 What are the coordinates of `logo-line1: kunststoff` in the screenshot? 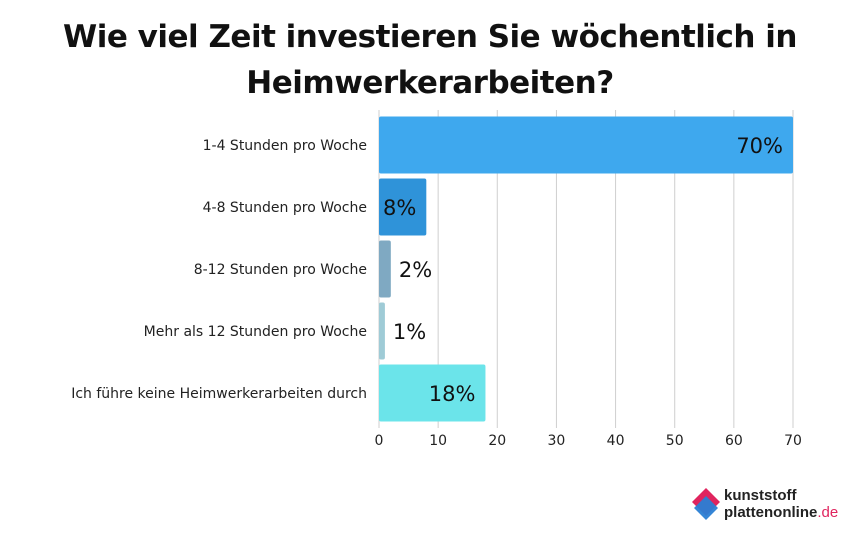 It's located at (760, 495).